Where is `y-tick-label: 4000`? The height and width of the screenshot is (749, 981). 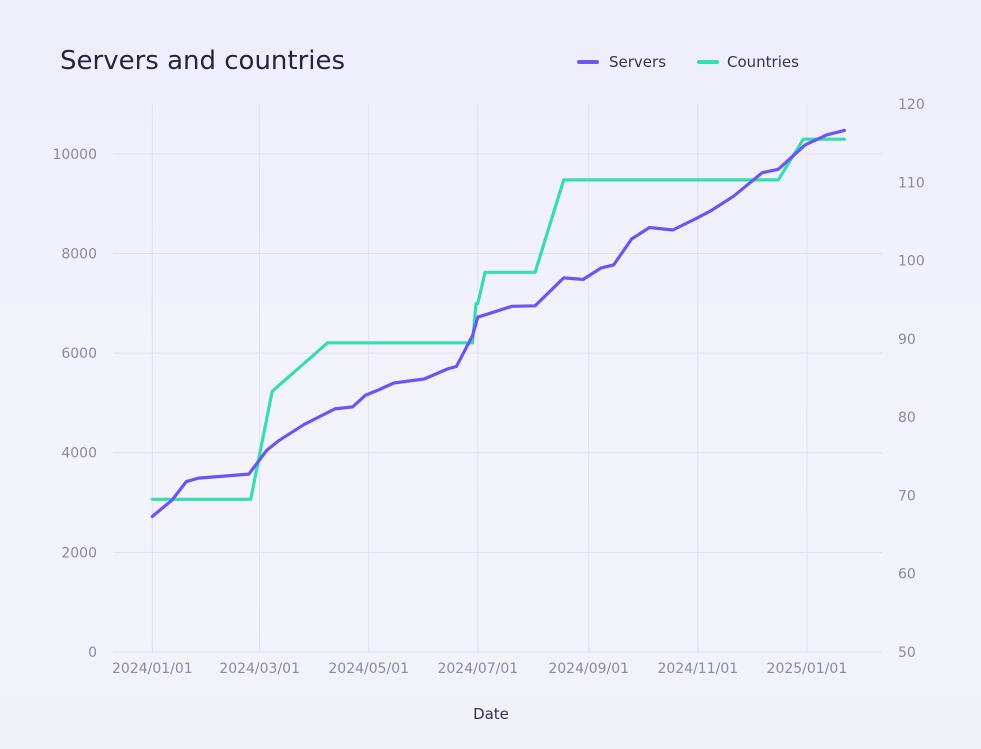
y-tick-label: 4000 is located at coordinates (79, 454).